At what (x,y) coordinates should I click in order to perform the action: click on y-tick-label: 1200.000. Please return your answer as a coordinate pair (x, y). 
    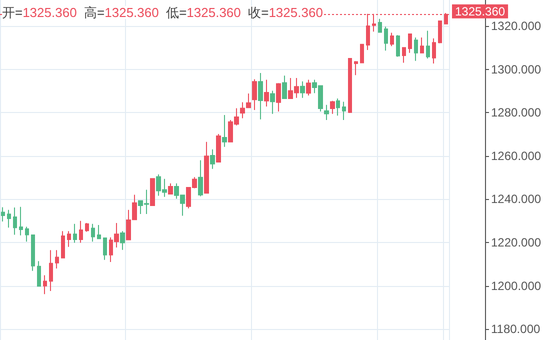
    Looking at the image, I should click on (516, 285).